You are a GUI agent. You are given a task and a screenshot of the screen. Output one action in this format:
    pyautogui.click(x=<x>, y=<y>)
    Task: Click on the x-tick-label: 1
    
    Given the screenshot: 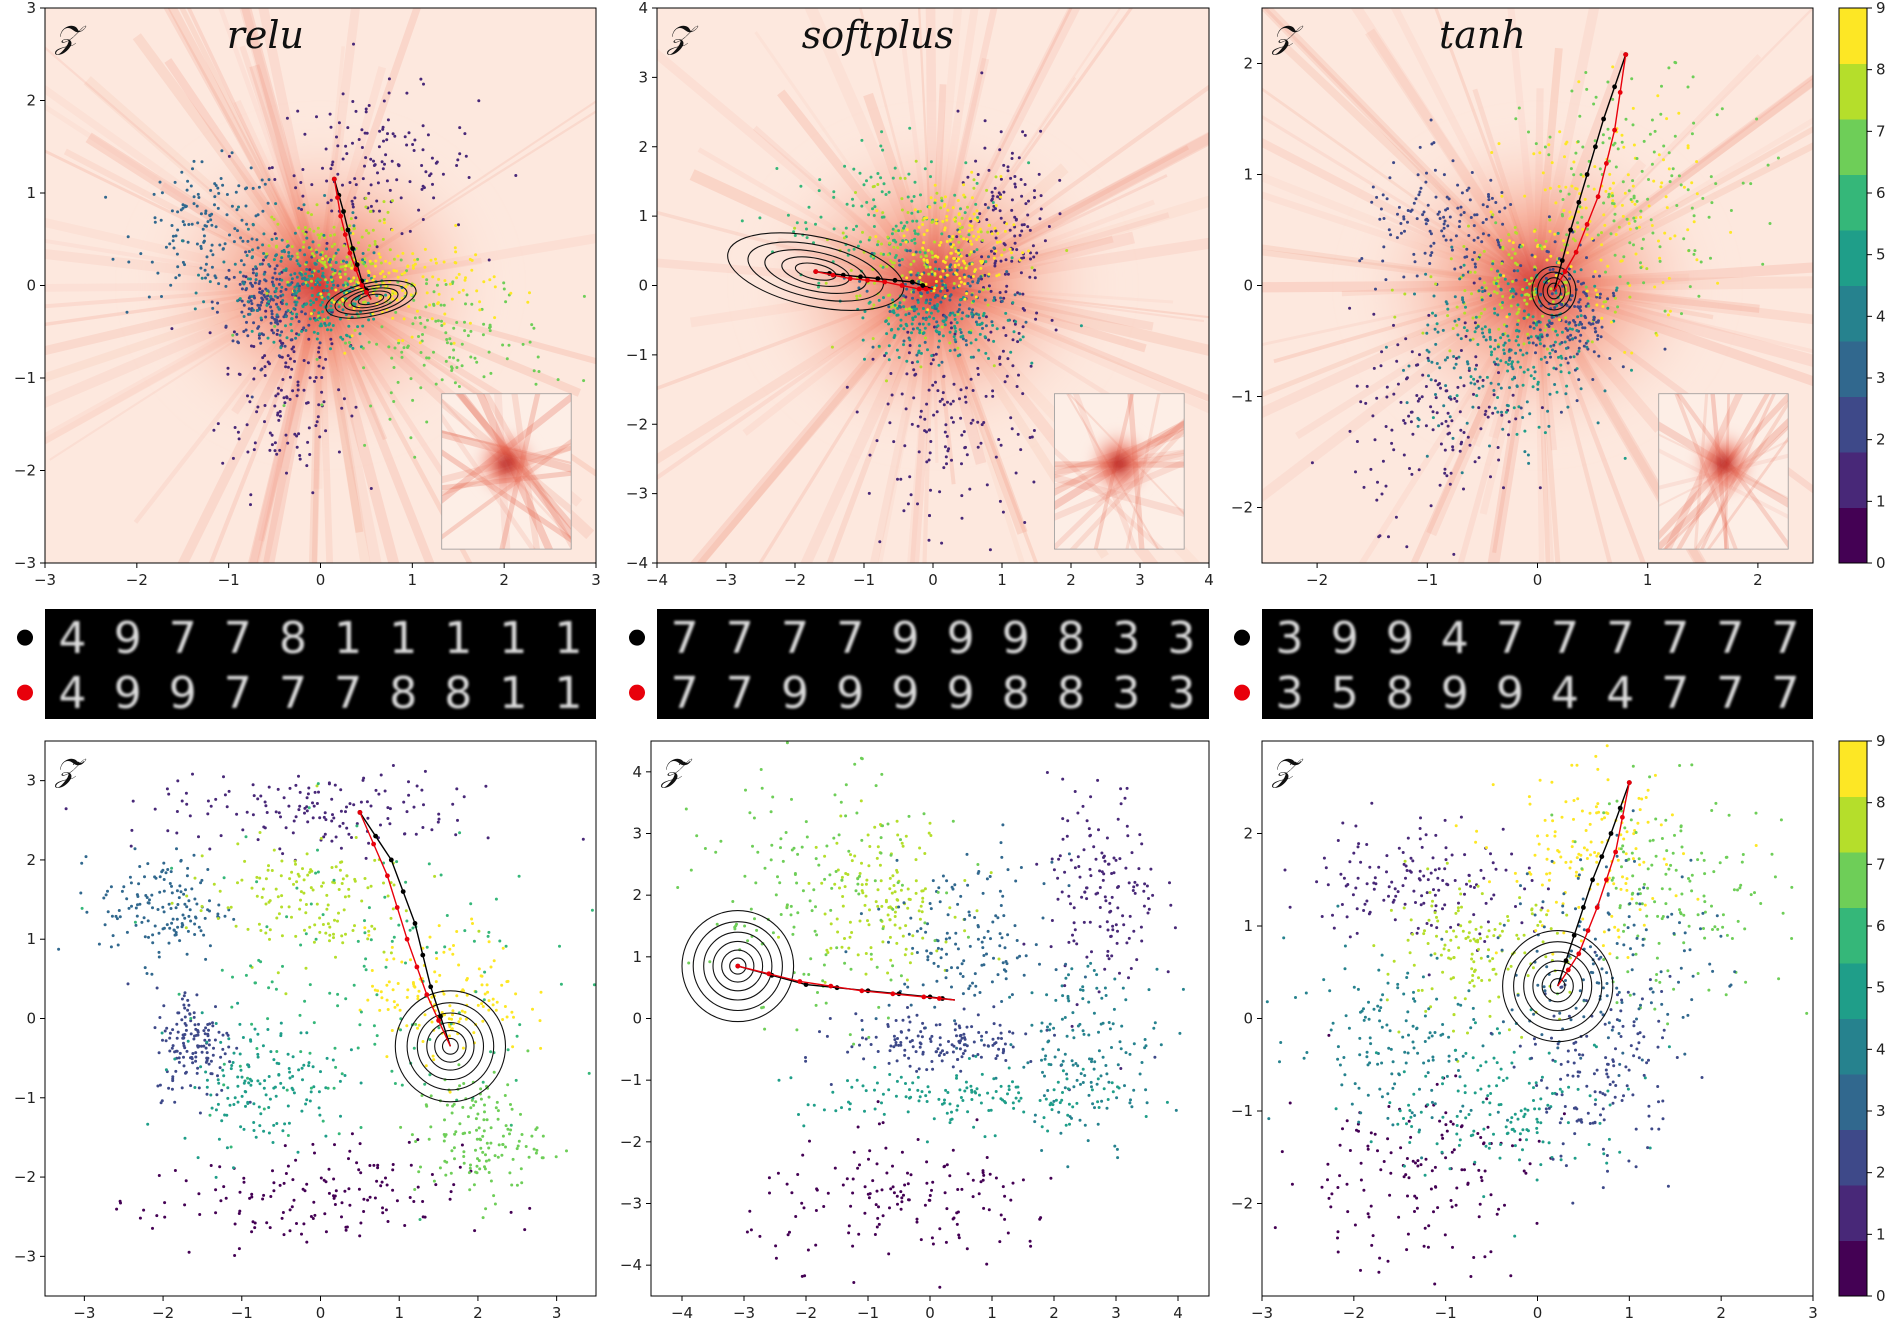 What is the action you would take?
    pyautogui.click(x=1648, y=580)
    